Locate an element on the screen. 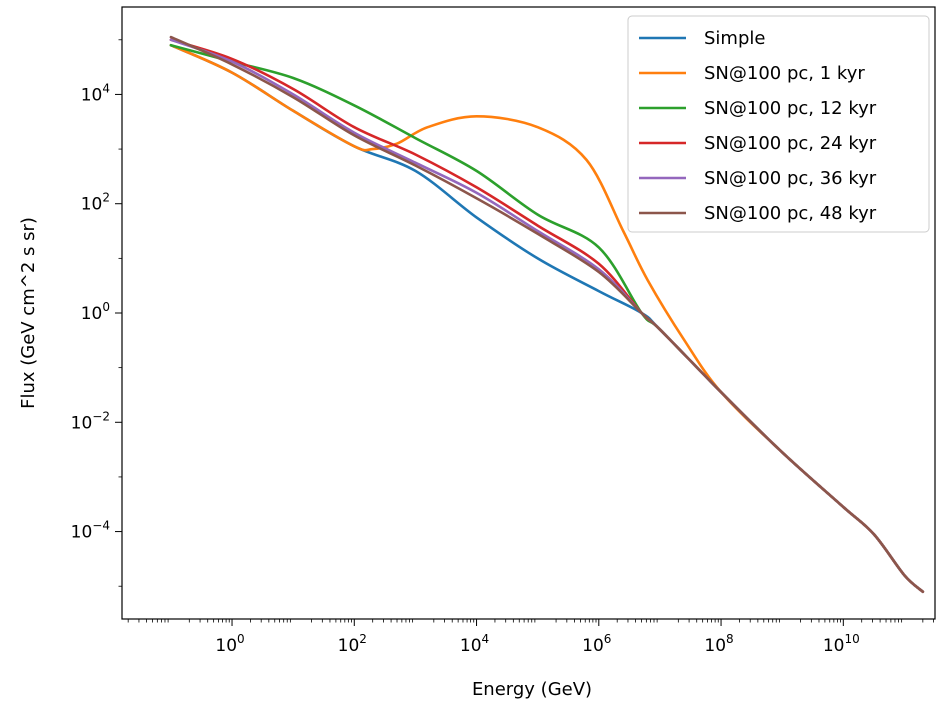 The height and width of the screenshot is (705, 940). y-tick-label: 10⁻⁴ is located at coordinates (90, 531).